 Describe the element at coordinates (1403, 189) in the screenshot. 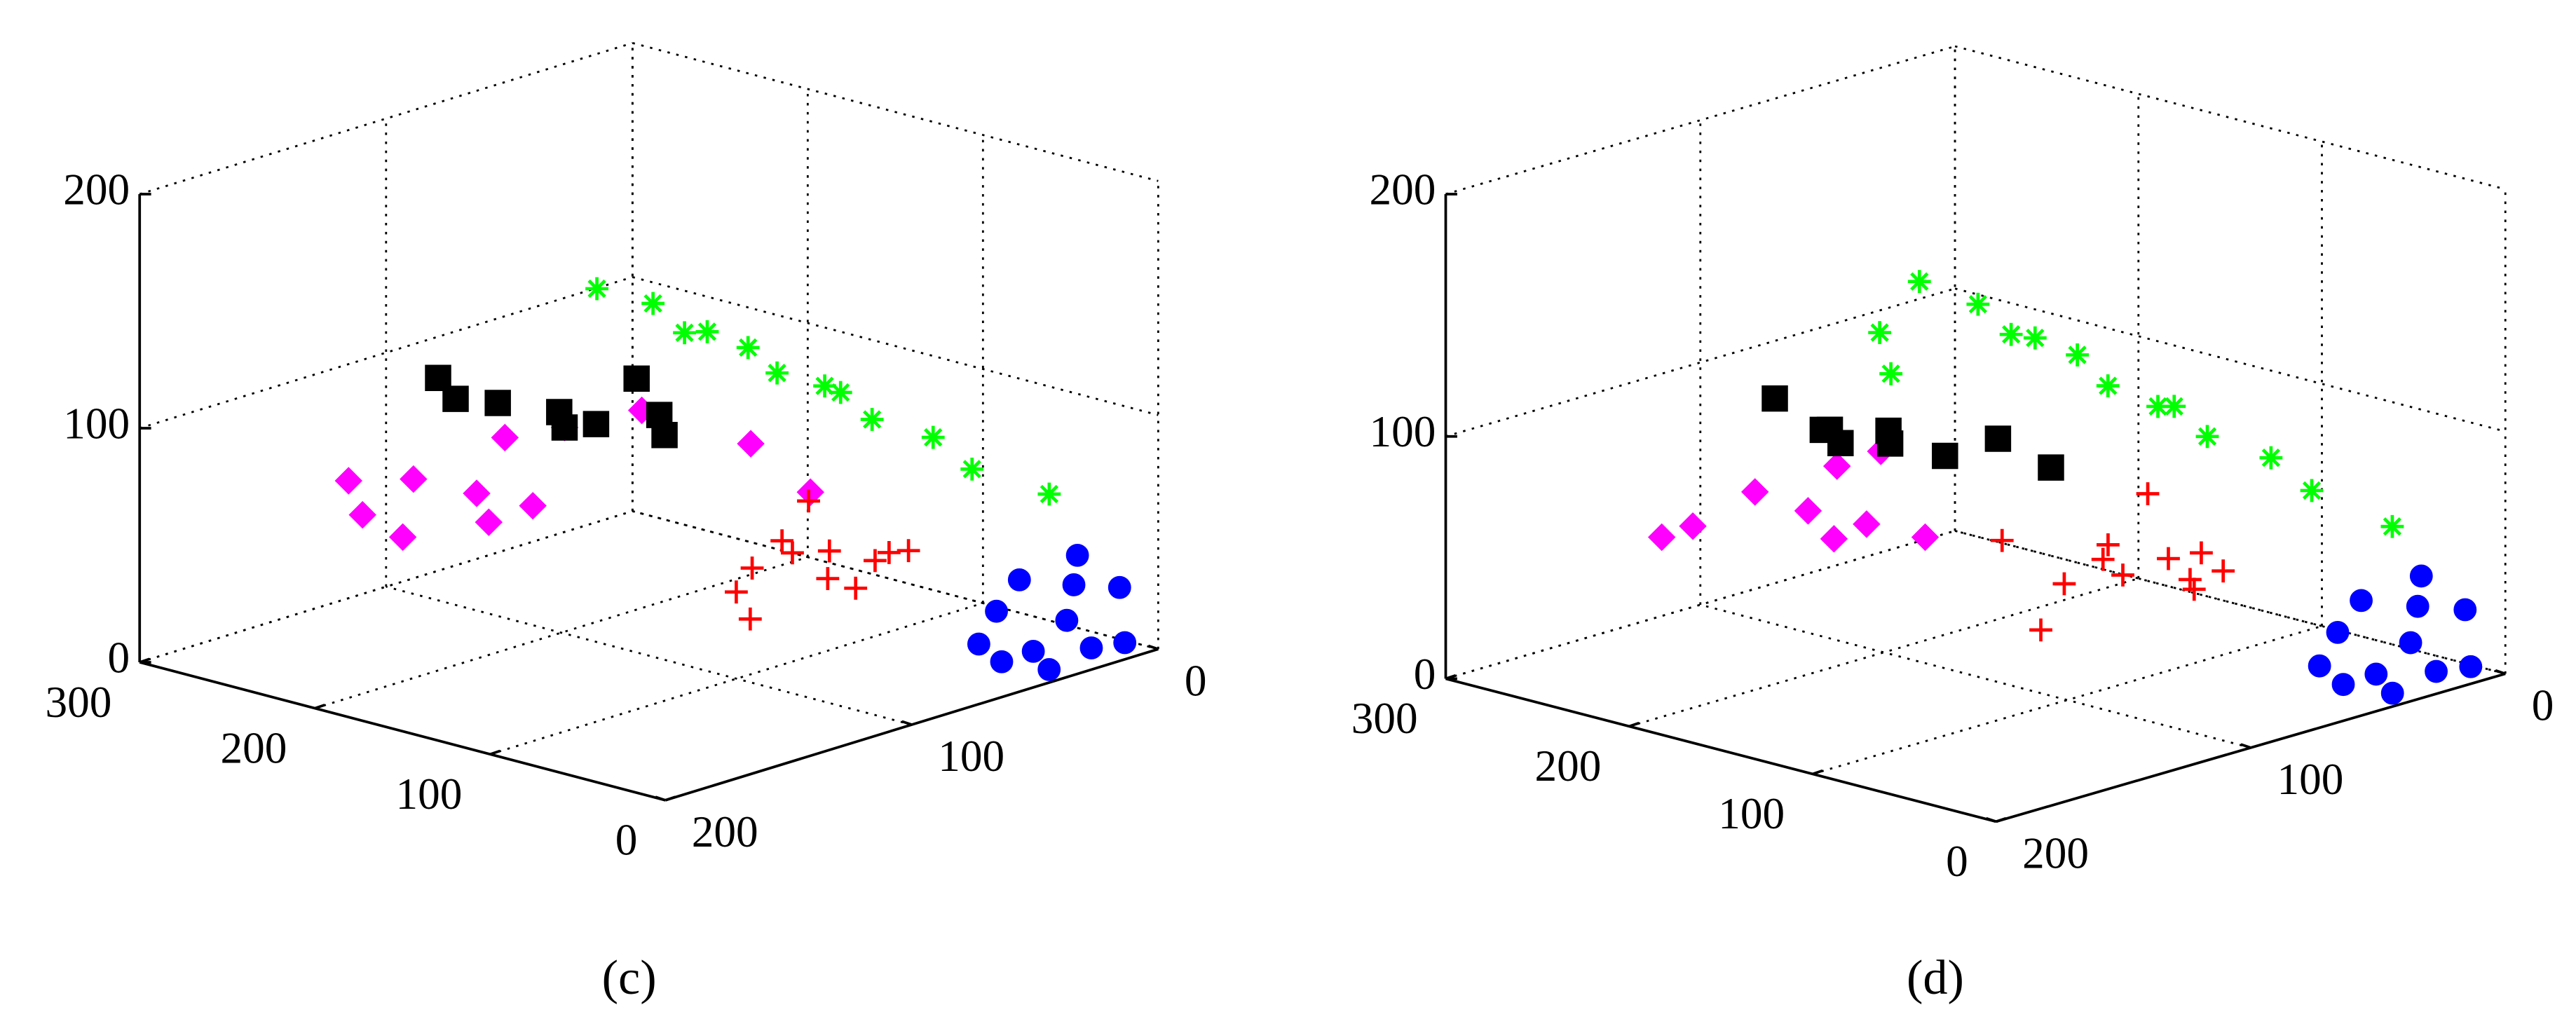

I see `z-tick-label: 200` at that location.